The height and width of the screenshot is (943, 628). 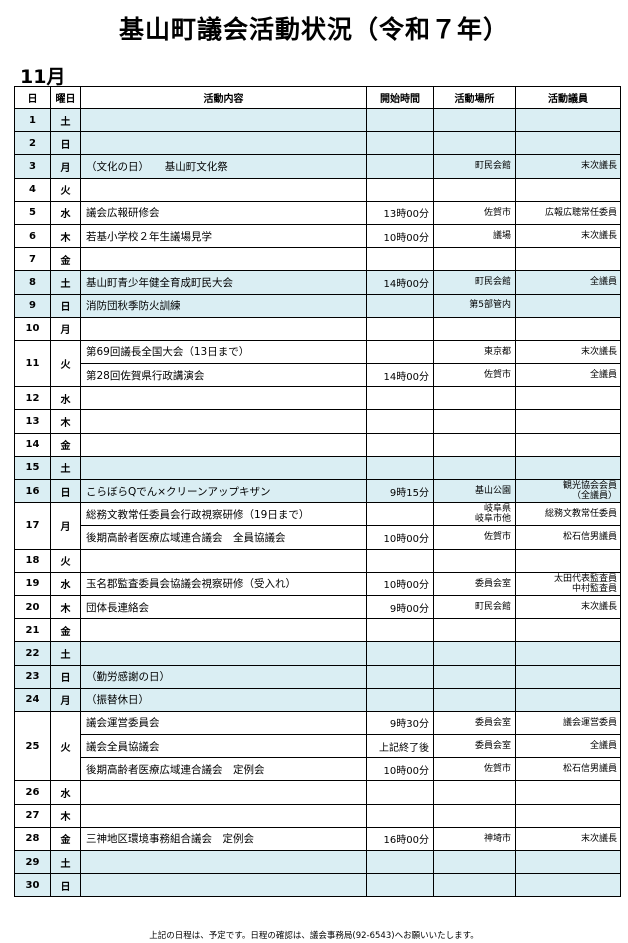 What do you see at coordinates (400, 491) in the screenshot?
I see `time-cell: 9時15分` at bounding box center [400, 491].